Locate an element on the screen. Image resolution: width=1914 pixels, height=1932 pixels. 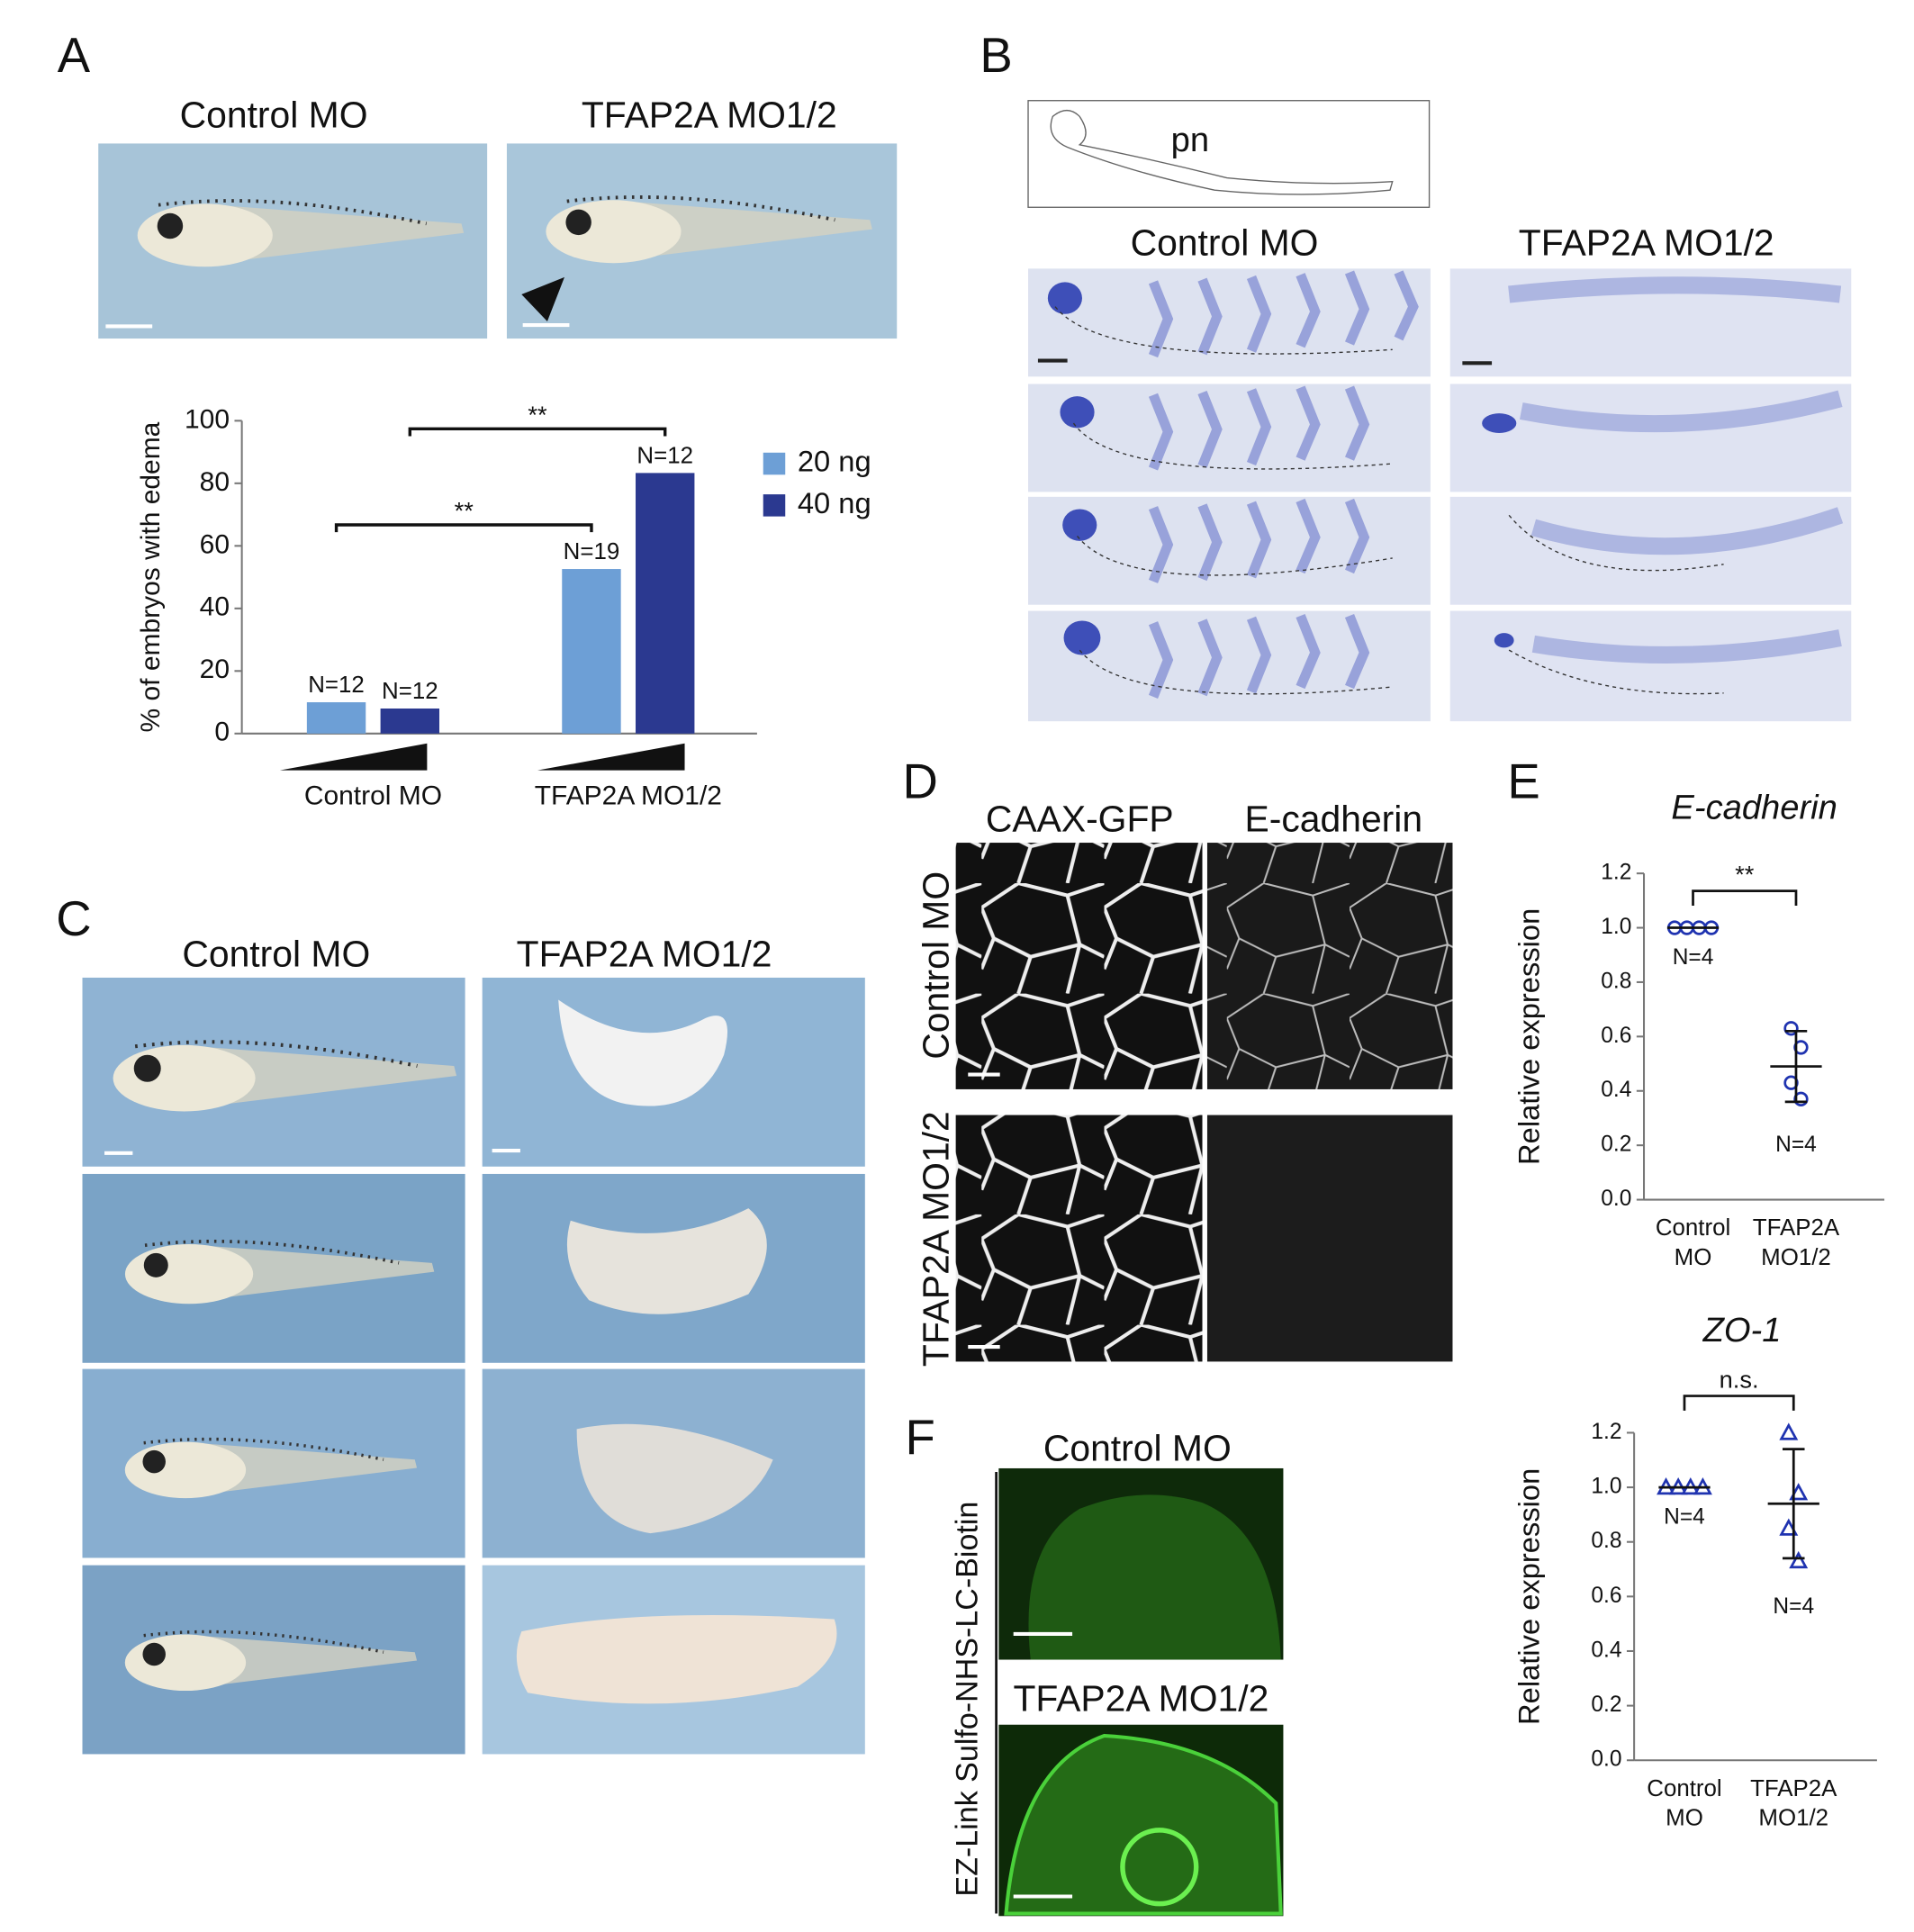
y-tick-label: 40 is located at coordinates (215, 607).